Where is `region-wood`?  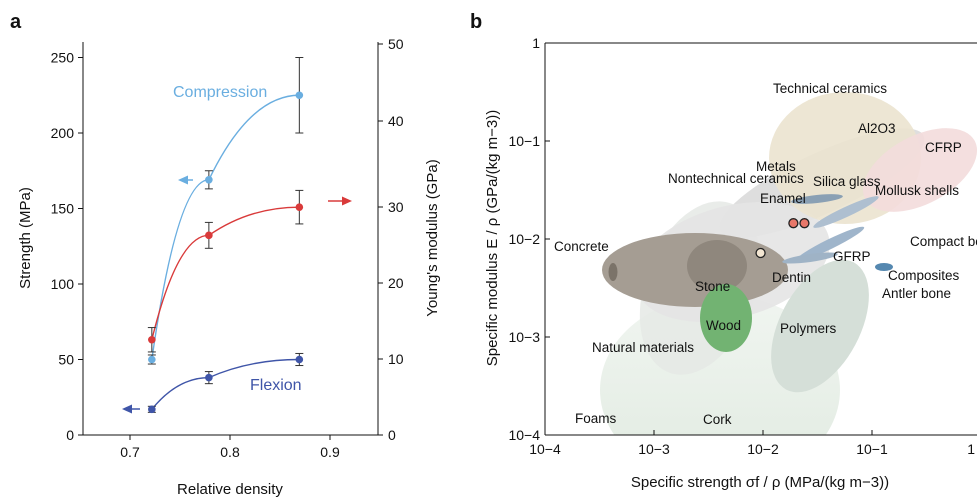
region-wood is located at coordinates (726, 318).